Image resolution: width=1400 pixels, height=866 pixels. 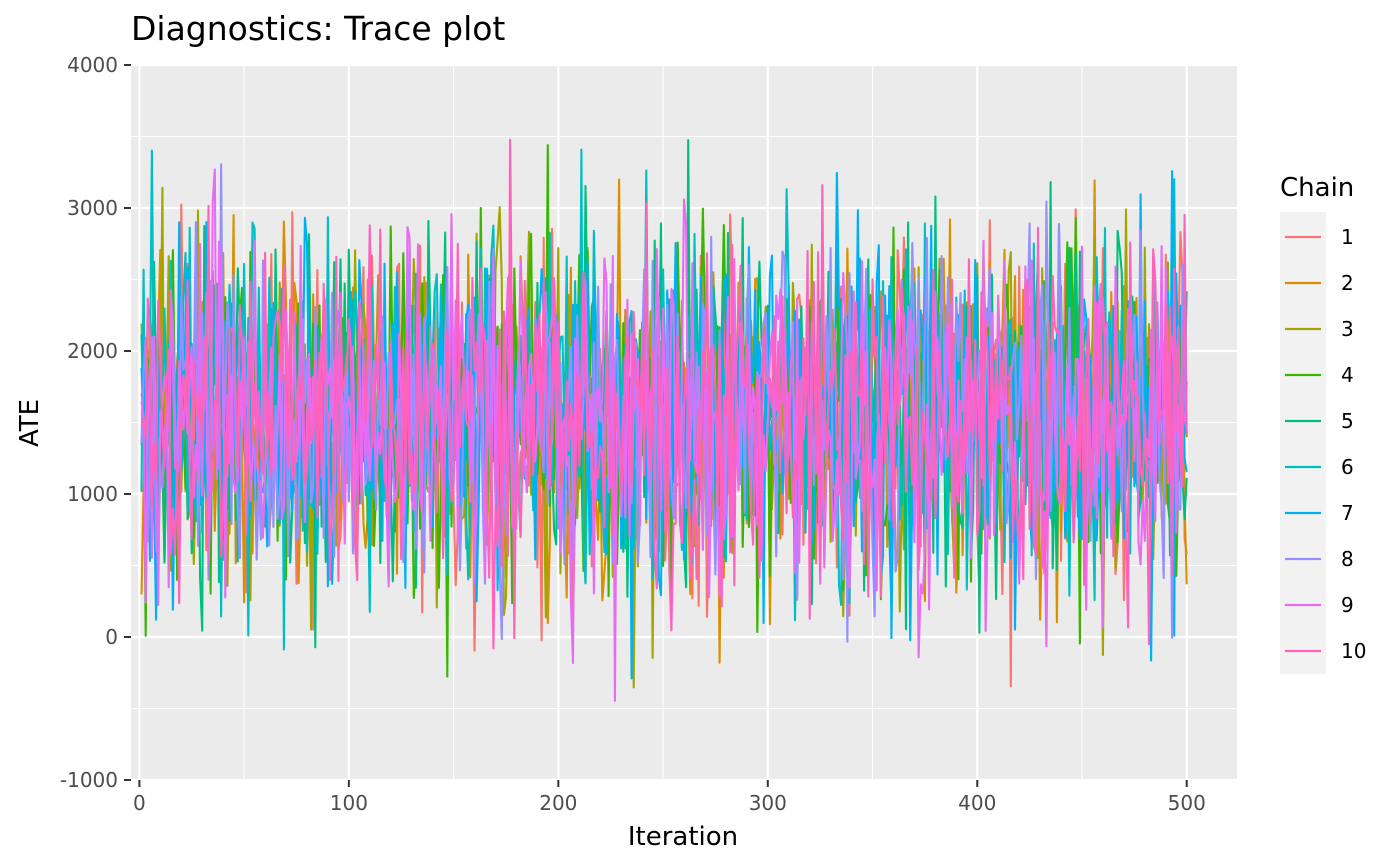 I want to click on y-axis: -1000 0 1000 2000 3000 4000, so click(x=95, y=422).